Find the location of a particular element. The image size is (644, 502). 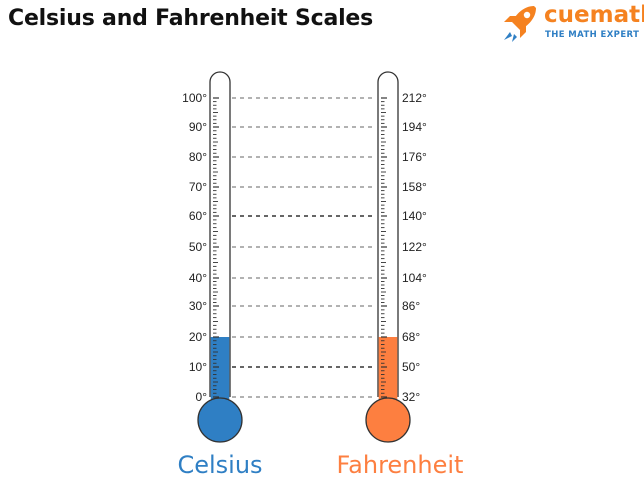

celsius-label: 90° is located at coordinates (198, 127).